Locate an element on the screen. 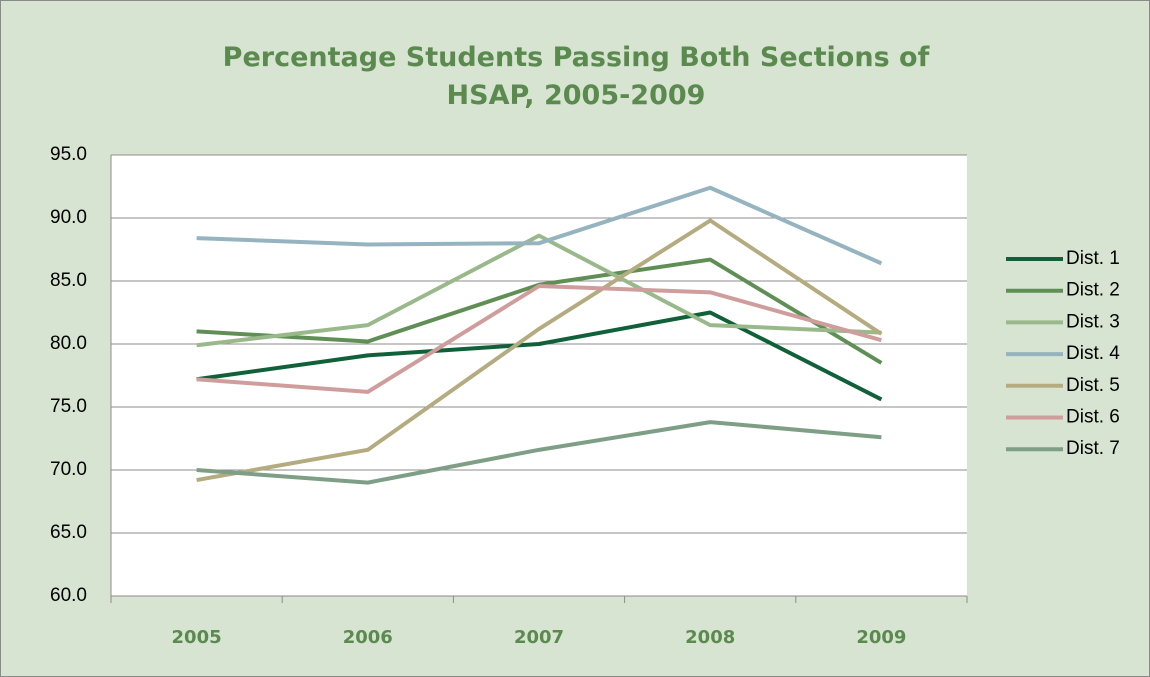  y-tick-label: 65.0 is located at coordinates (68, 532).